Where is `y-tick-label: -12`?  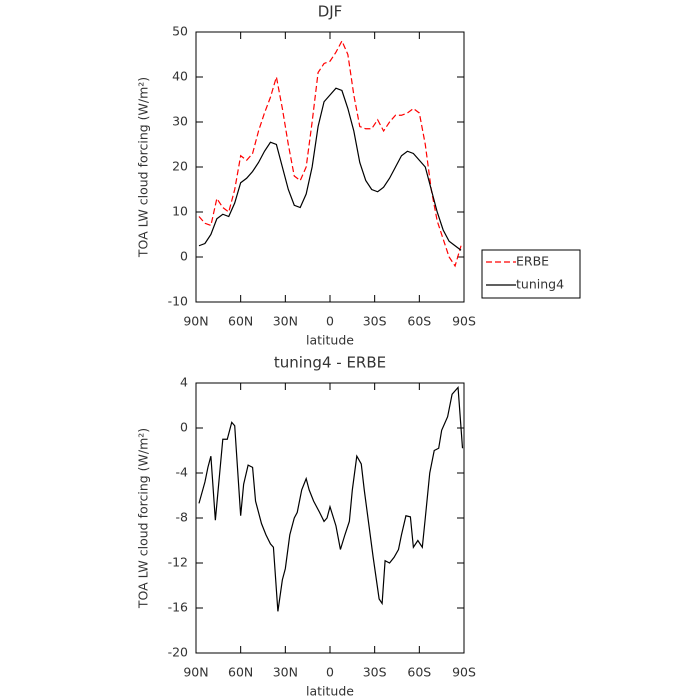
y-tick-label: -12 is located at coordinates (178, 562).